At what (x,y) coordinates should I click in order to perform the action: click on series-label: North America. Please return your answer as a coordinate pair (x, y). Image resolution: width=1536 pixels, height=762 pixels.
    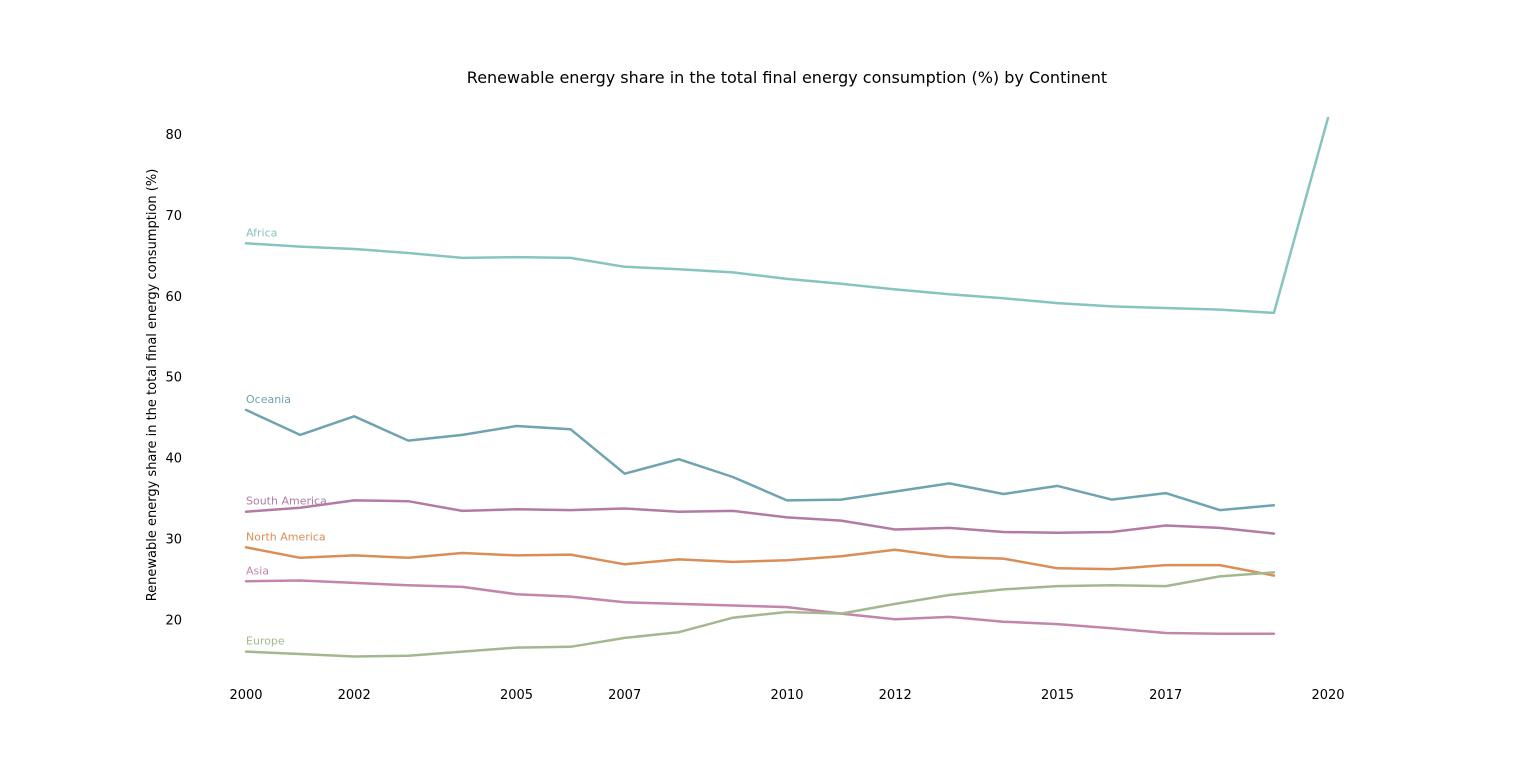
    Looking at the image, I should click on (286, 536).